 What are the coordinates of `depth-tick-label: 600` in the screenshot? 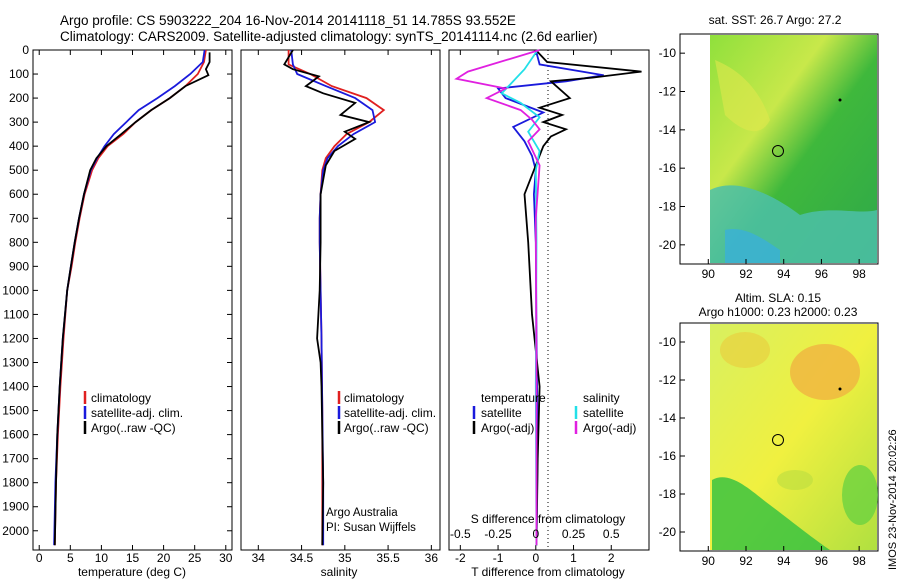 It's located at (19, 194).